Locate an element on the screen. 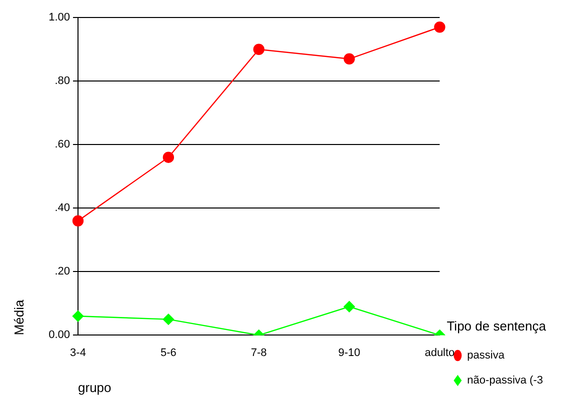 The image size is (565, 408). y-axis-title: Média is located at coordinates (18, 317).